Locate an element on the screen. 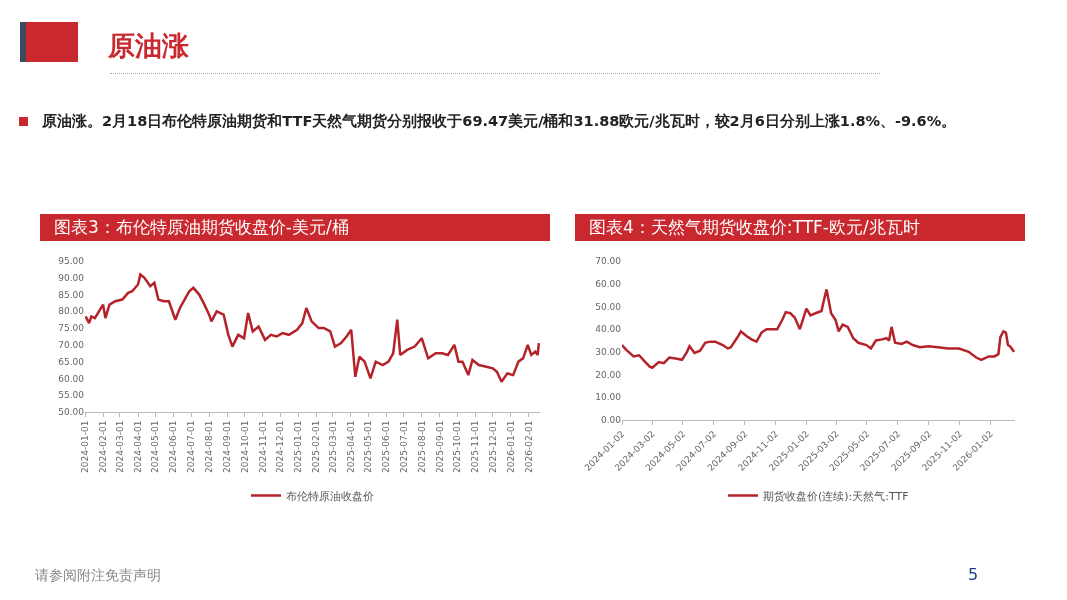 The width and height of the screenshot is (1067, 600). x-tick-label: 2026-02-01 is located at coordinates (528, 446).